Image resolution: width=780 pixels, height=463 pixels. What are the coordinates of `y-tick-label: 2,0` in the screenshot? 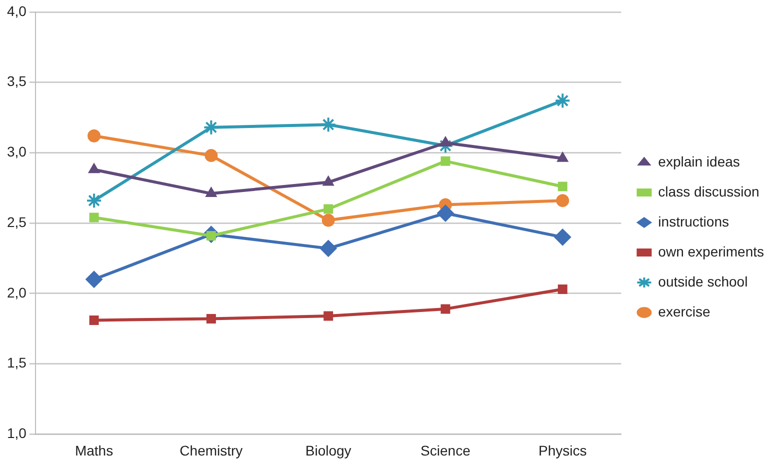 It's located at (16, 292).